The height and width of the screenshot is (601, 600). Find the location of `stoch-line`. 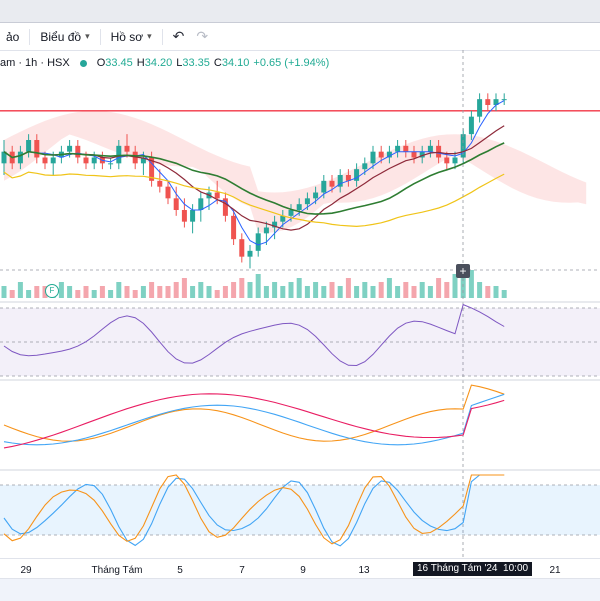

stoch-line is located at coordinates (254, 509).